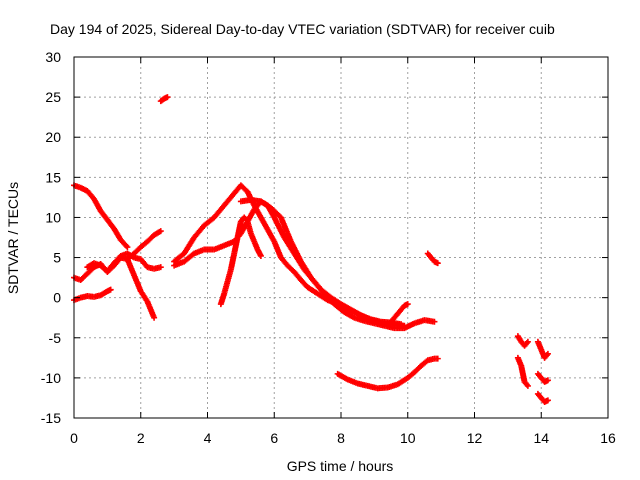  Describe the element at coordinates (274, 438) in the screenshot. I see `x-tick-label: 6` at that location.